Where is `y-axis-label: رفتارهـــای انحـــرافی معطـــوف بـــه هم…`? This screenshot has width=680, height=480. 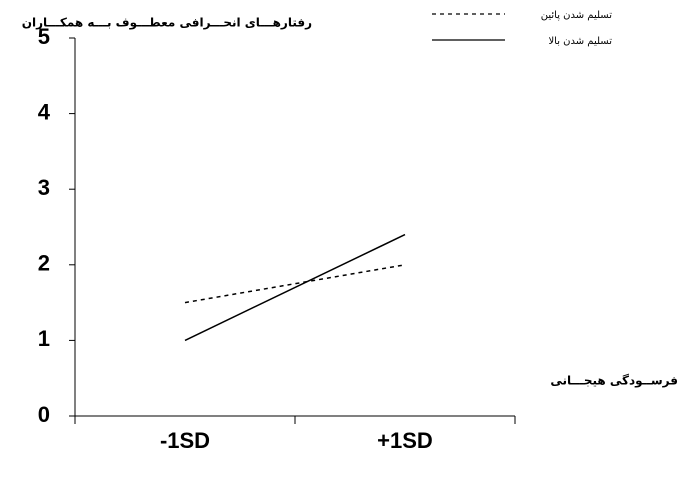 y-axis-label: رفتارهـــای انحـــرافی معطـــوف بـــه هم… is located at coordinates (167, 23).